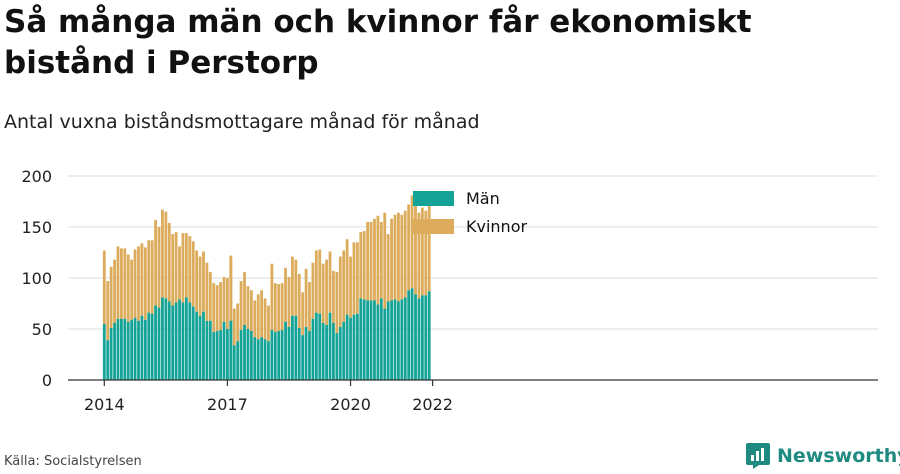  What do you see at coordinates (838, 456) in the screenshot?
I see `brand-name: Newsworthy` at bounding box center [838, 456].